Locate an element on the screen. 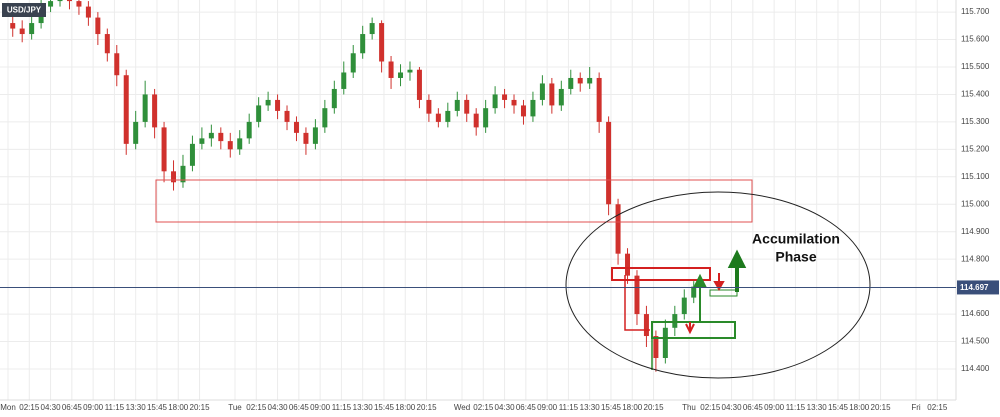  x-tick-label: 20:15 is located at coordinates (427, 407).